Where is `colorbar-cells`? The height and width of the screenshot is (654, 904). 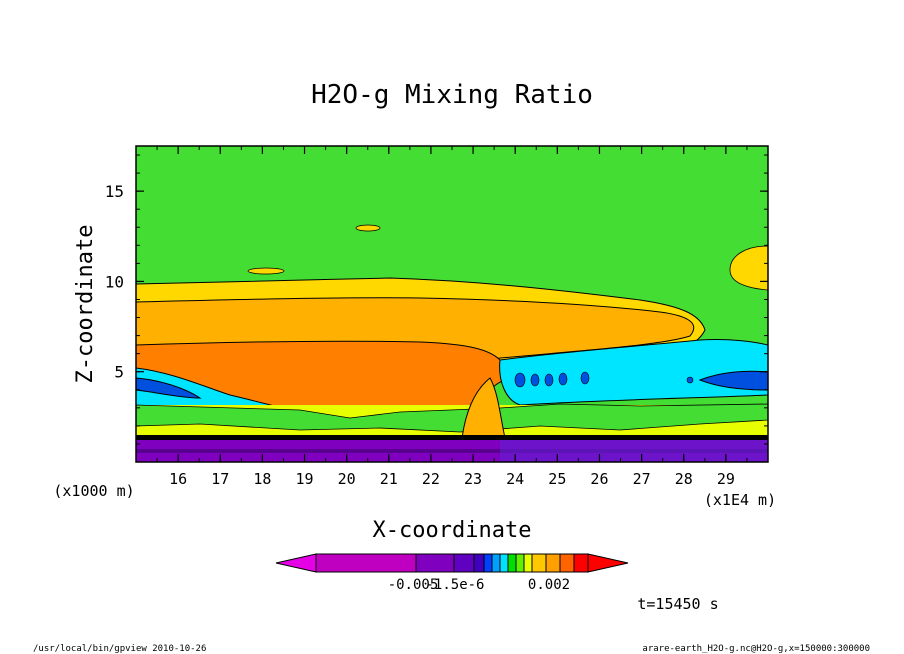 colorbar-cells is located at coordinates (452, 563).